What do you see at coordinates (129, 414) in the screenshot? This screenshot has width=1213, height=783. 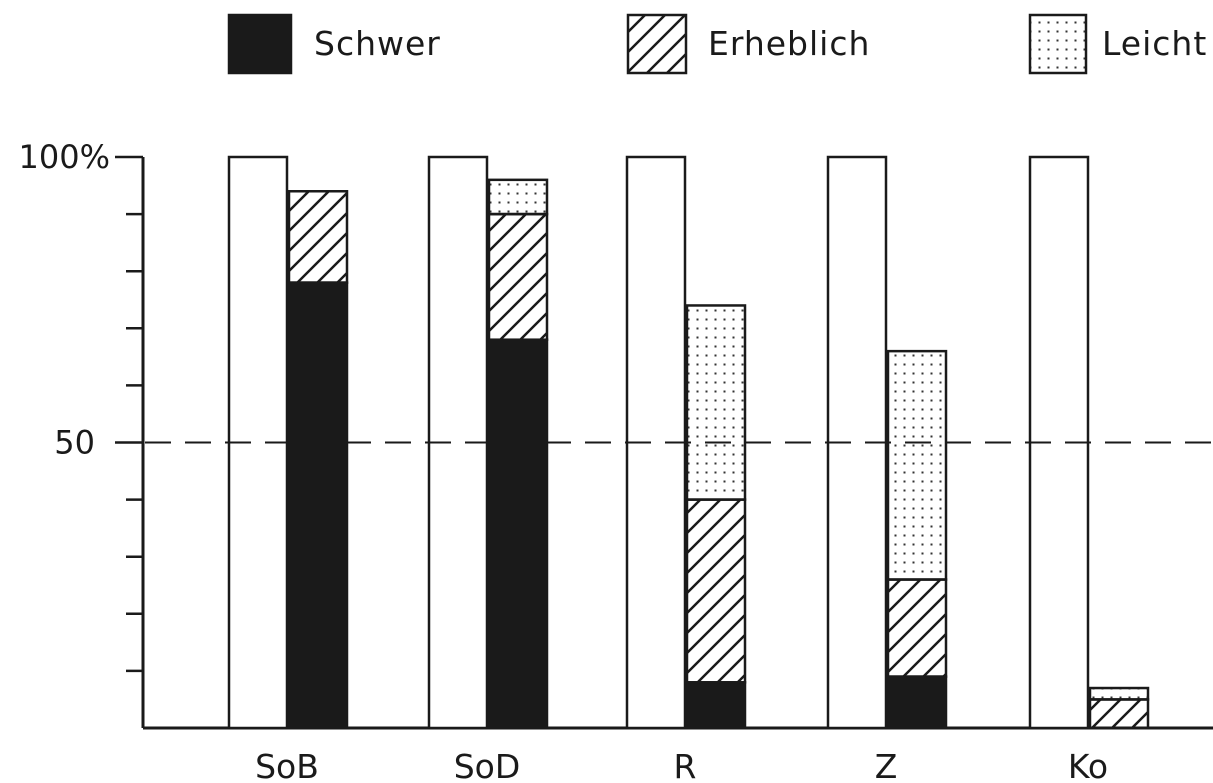 I see `y-ticks` at bounding box center [129, 414].